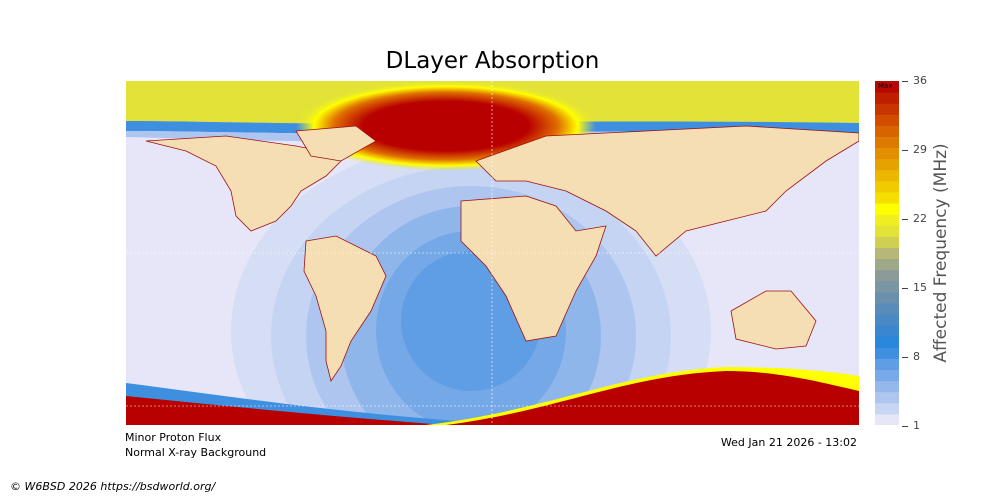 The image size is (1000, 500). What do you see at coordinates (911, 425) in the screenshot?
I see `colorbar-tick: 1` at bounding box center [911, 425].